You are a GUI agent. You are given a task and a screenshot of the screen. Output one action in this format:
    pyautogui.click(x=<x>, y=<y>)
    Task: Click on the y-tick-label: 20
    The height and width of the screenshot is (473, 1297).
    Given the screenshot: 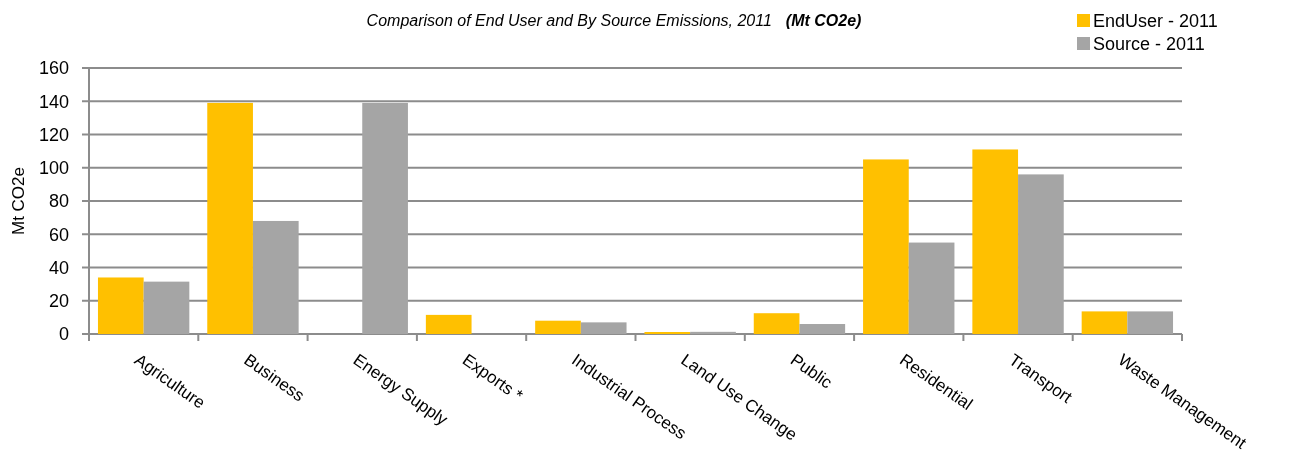 What is the action you would take?
    pyautogui.click(x=58, y=301)
    